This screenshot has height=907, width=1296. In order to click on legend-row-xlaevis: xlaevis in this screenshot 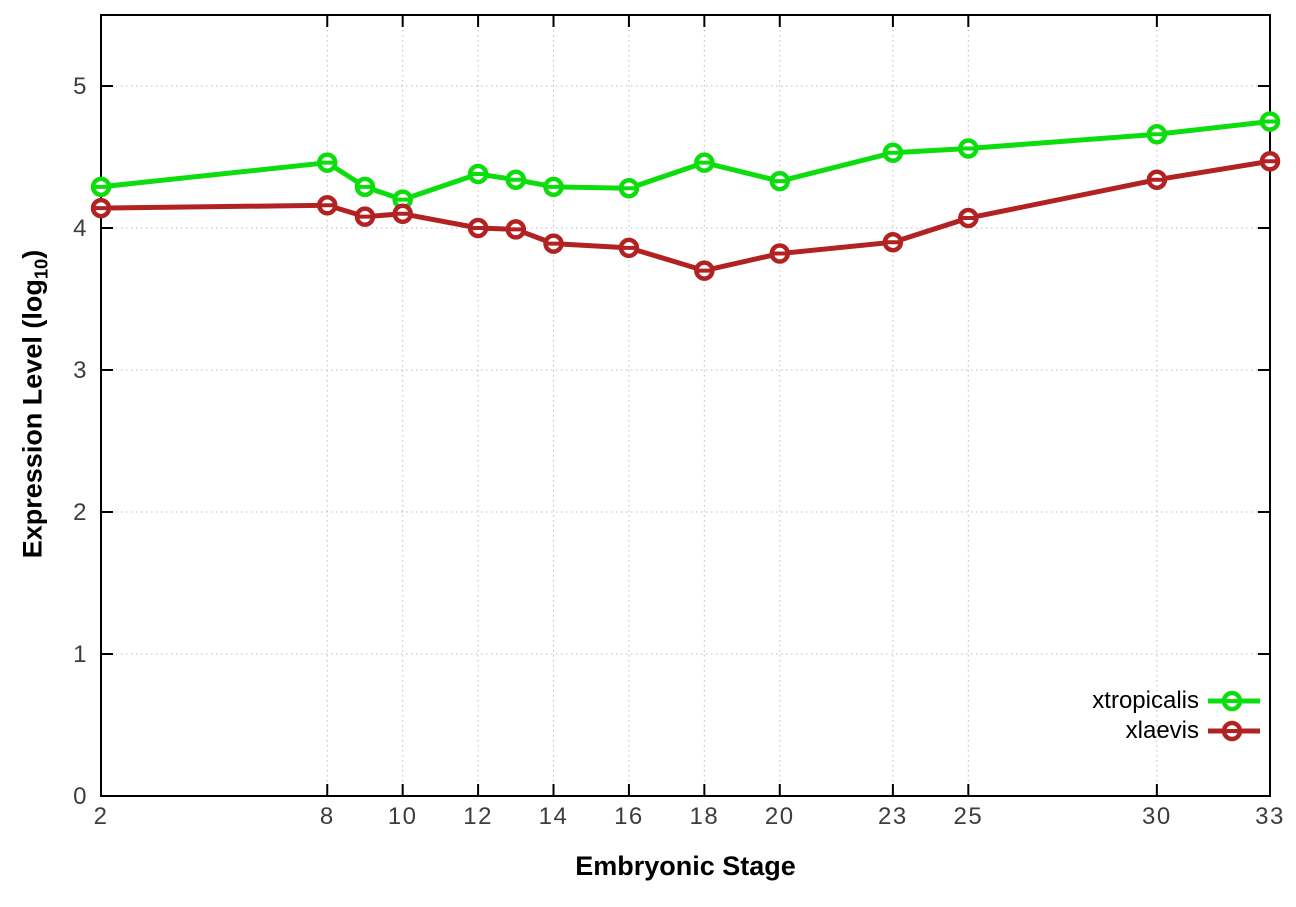, I will do `click(1193, 731)`.